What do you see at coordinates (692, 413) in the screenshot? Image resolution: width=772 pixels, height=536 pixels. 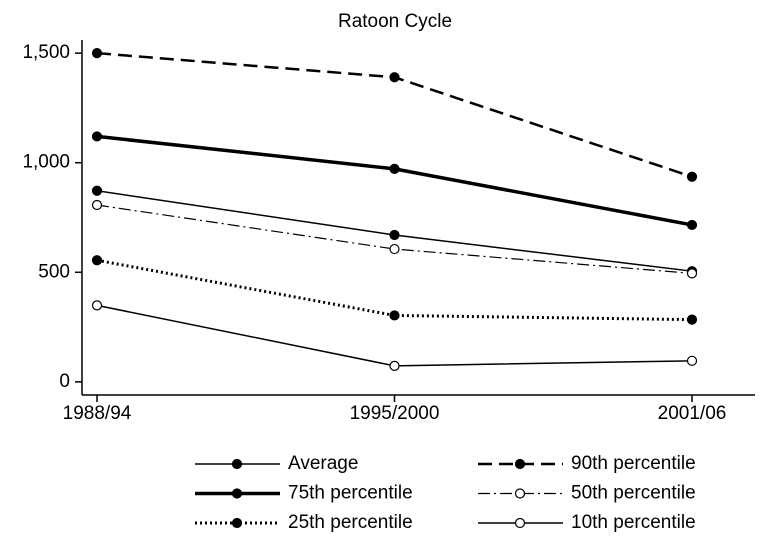 I see `x-tick-label: 2001/06` at bounding box center [692, 413].